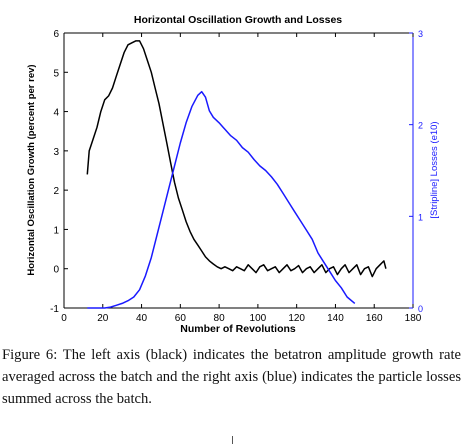  Describe the element at coordinates (56, 270) in the screenshot. I see `y-left-tick-label-1: 0` at that location.